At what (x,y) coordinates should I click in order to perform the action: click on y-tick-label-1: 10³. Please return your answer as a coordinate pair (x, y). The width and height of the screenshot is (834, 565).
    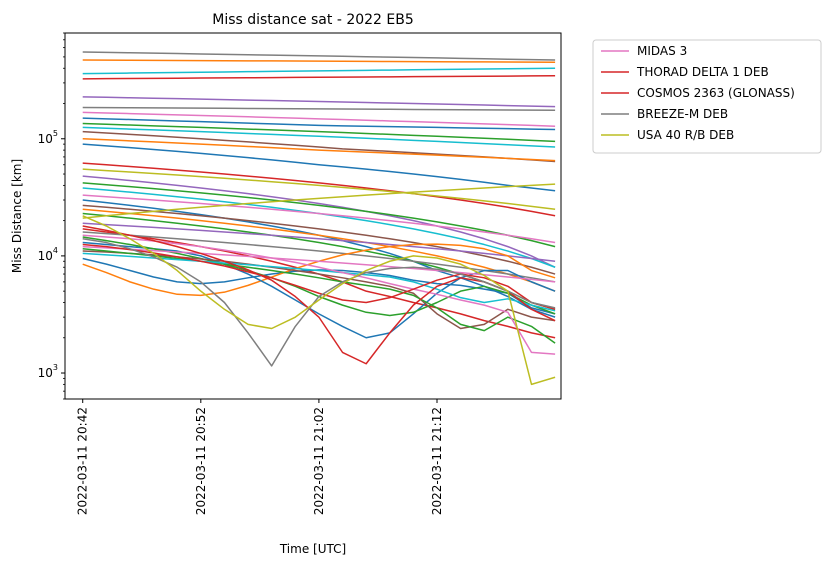
    Looking at the image, I should click on (48, 371).